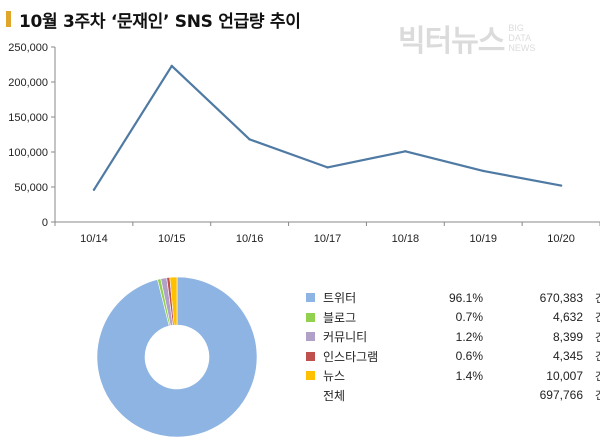 Image resolution: width=600 pixels, height=442 pixels. I want to click on x-tick-label: 10/14, so click(94, 239).